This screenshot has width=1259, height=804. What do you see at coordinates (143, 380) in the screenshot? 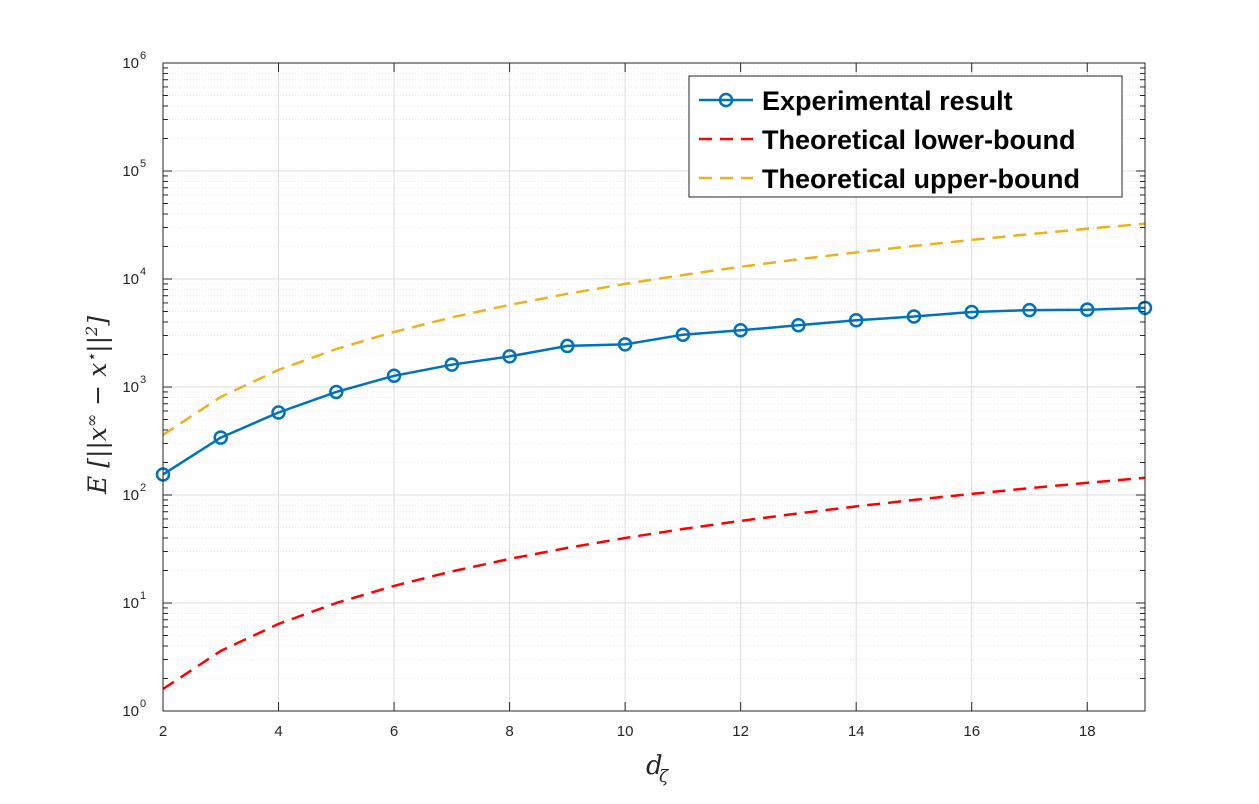
I see `y-tick-label-exponent: 3` at bounding box center [143, 380].